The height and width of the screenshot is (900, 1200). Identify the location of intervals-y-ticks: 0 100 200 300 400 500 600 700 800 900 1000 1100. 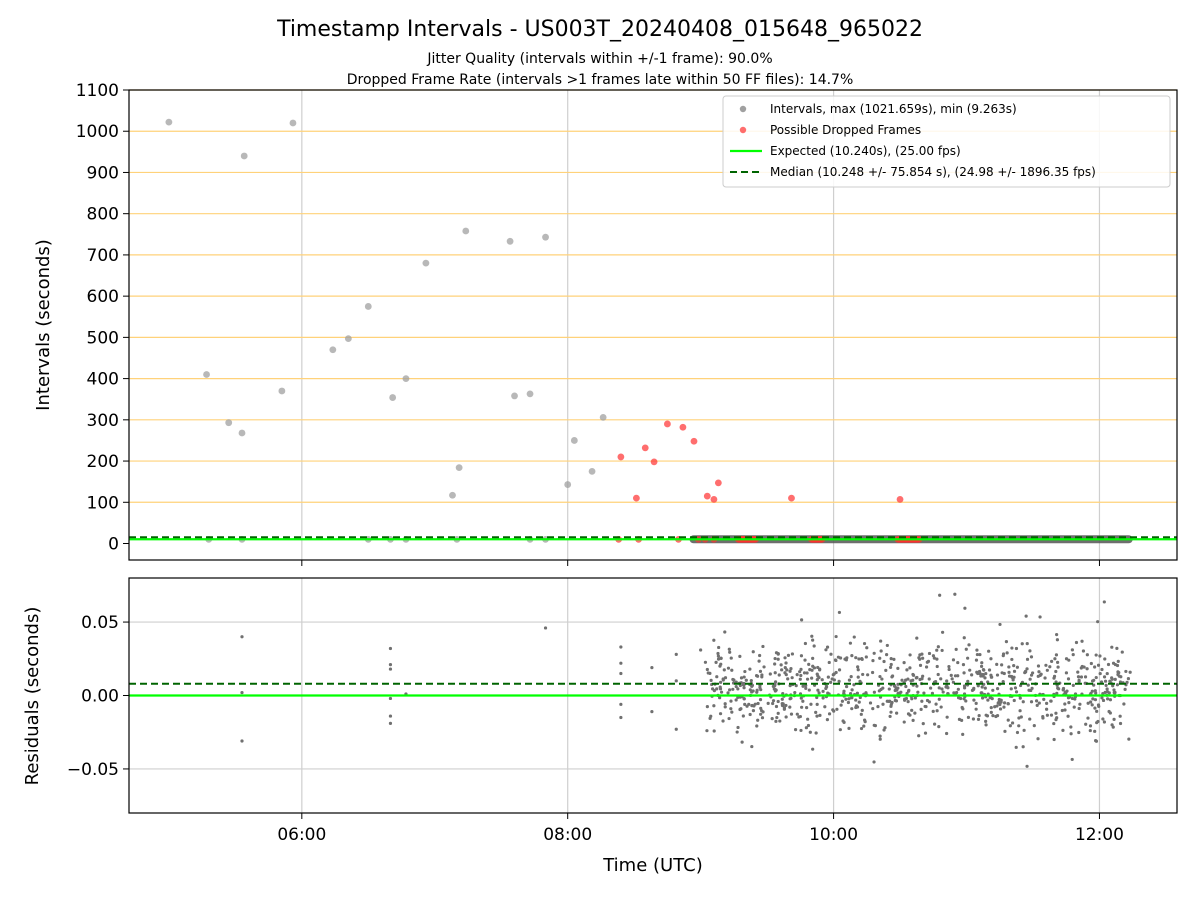
(102, 318).